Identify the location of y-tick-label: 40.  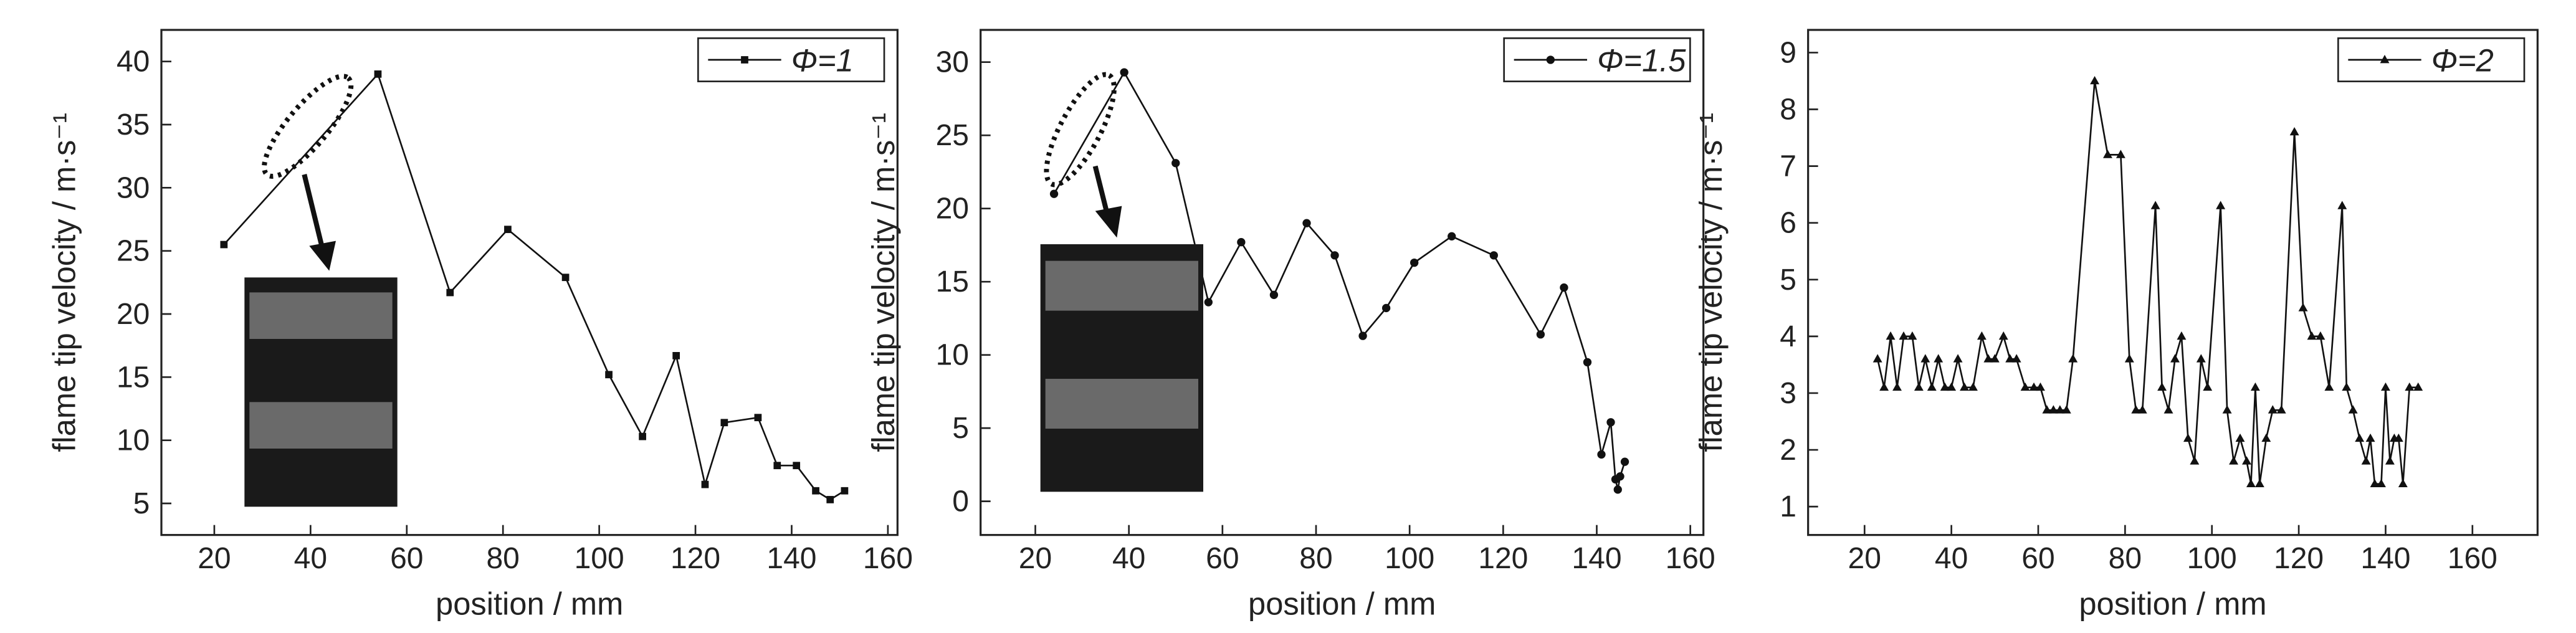
(133, 62).